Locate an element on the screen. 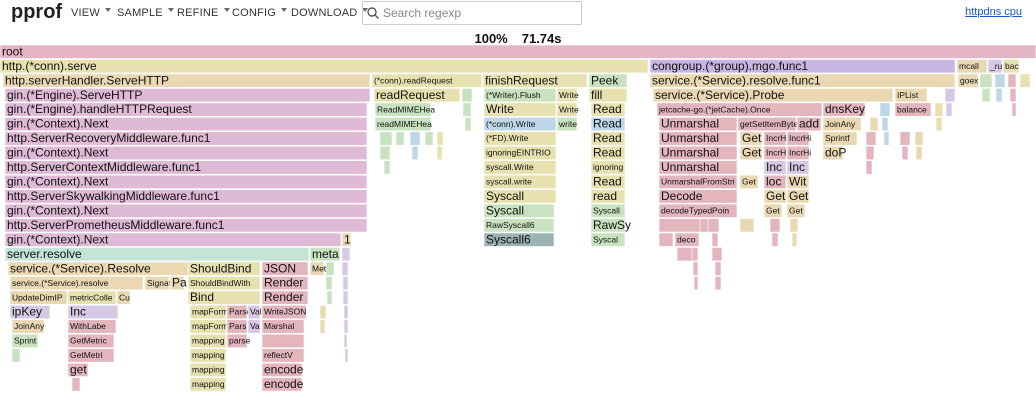 The height and width of the screenshot is (400, 1036). menu-item: DOWNLOAD is located at coordinates (329, 13).